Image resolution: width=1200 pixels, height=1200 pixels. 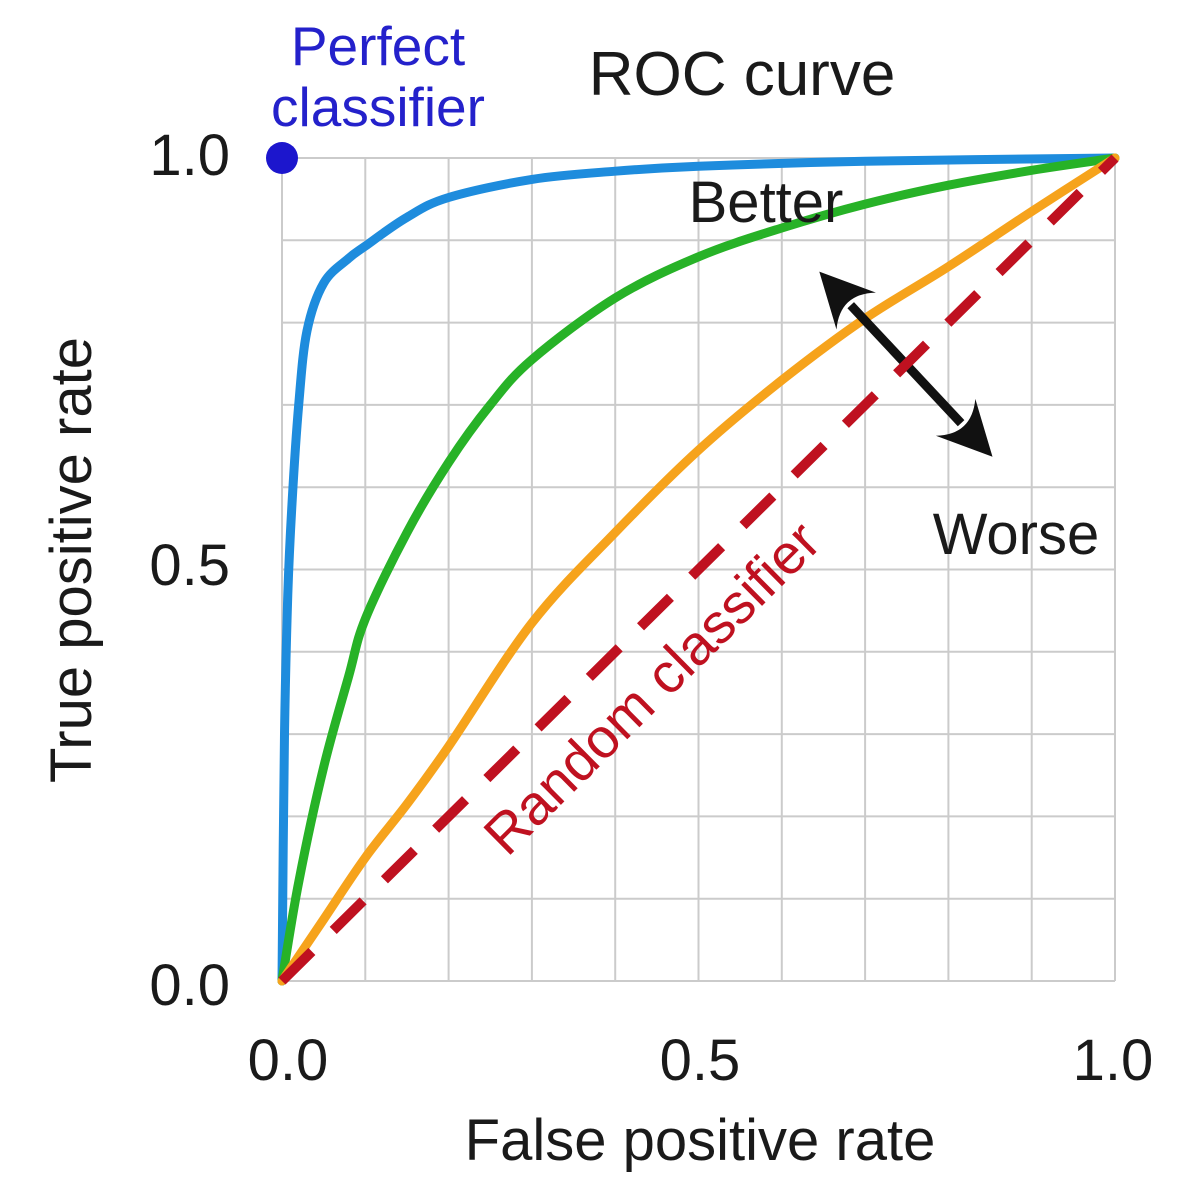 What do you see at coordinates (700, 1140) in the screenshot?
I see `x-axis-label: False positive rate` at bounding box center [700, 1140].